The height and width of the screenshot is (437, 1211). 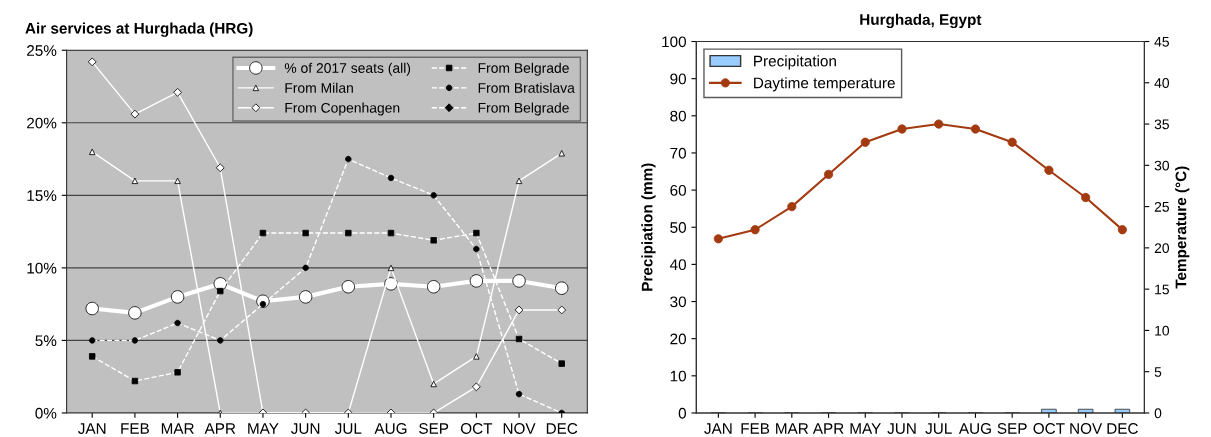 I want to click on y-tick-label: 50, so click(x=678, y=227).